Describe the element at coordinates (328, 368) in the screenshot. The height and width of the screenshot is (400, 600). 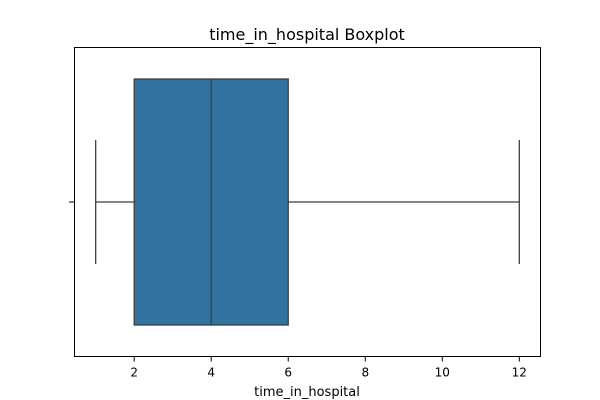
I see `x-axis-ticks: 2 4 6 8 10 12` at that location.